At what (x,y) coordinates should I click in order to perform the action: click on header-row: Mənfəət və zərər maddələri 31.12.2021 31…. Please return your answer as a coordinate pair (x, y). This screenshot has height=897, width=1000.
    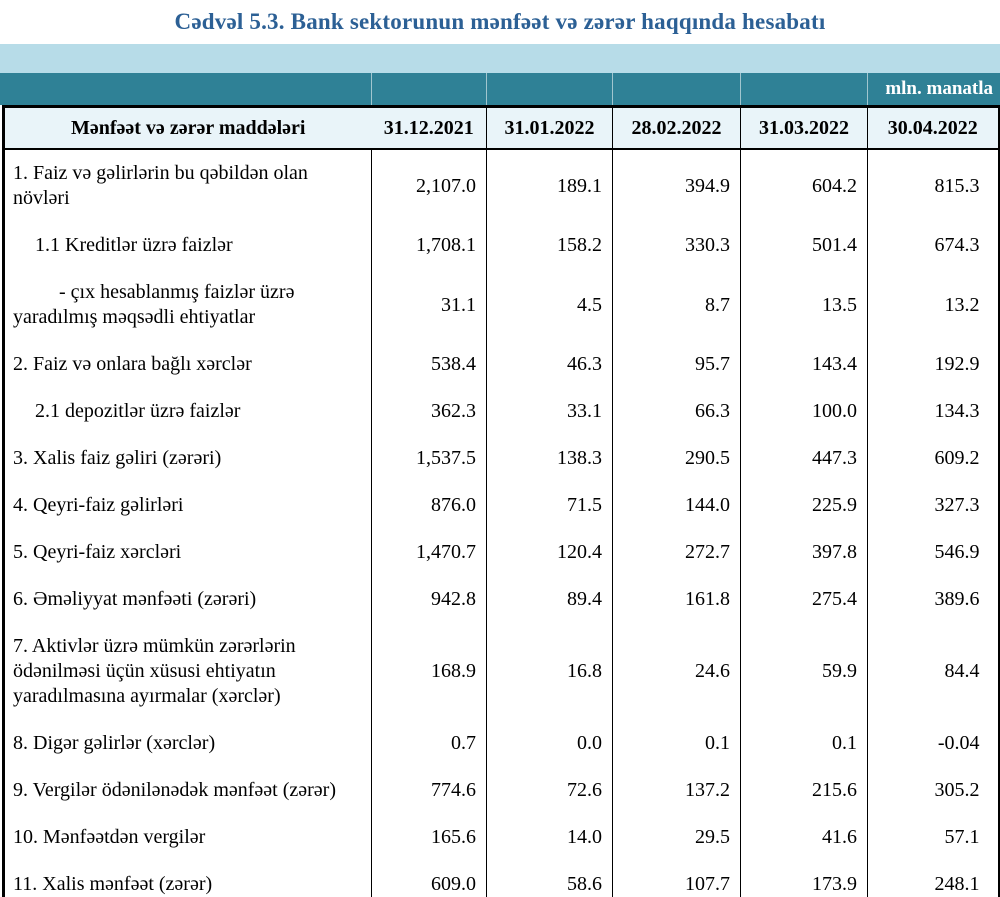
    Looking at the image, I should click on (501, 128).